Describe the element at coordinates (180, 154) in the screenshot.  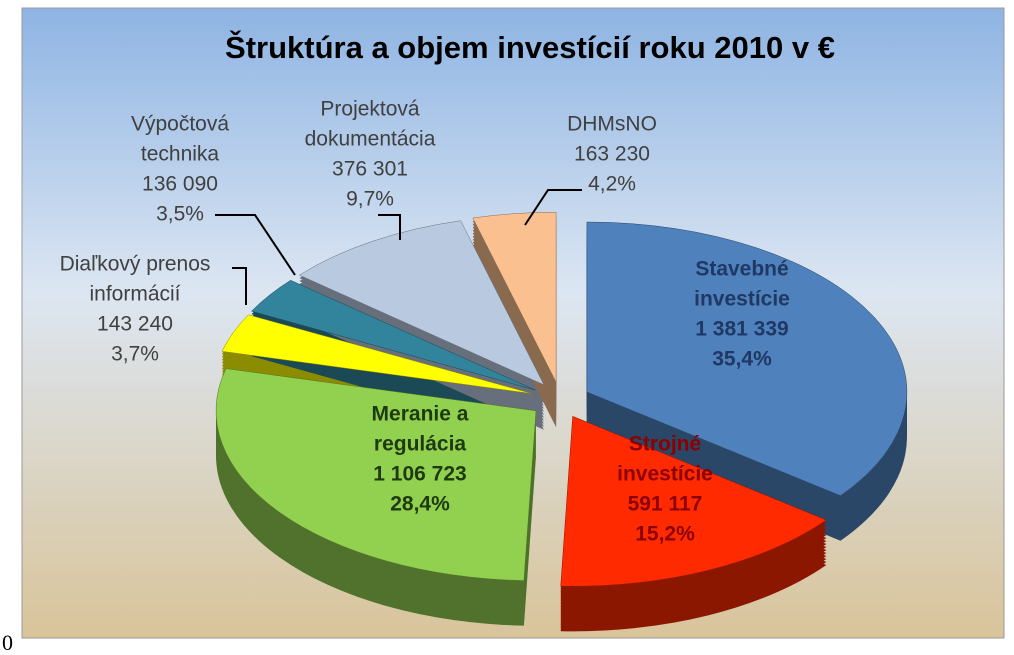
I see `slice-label: technika` at that location.